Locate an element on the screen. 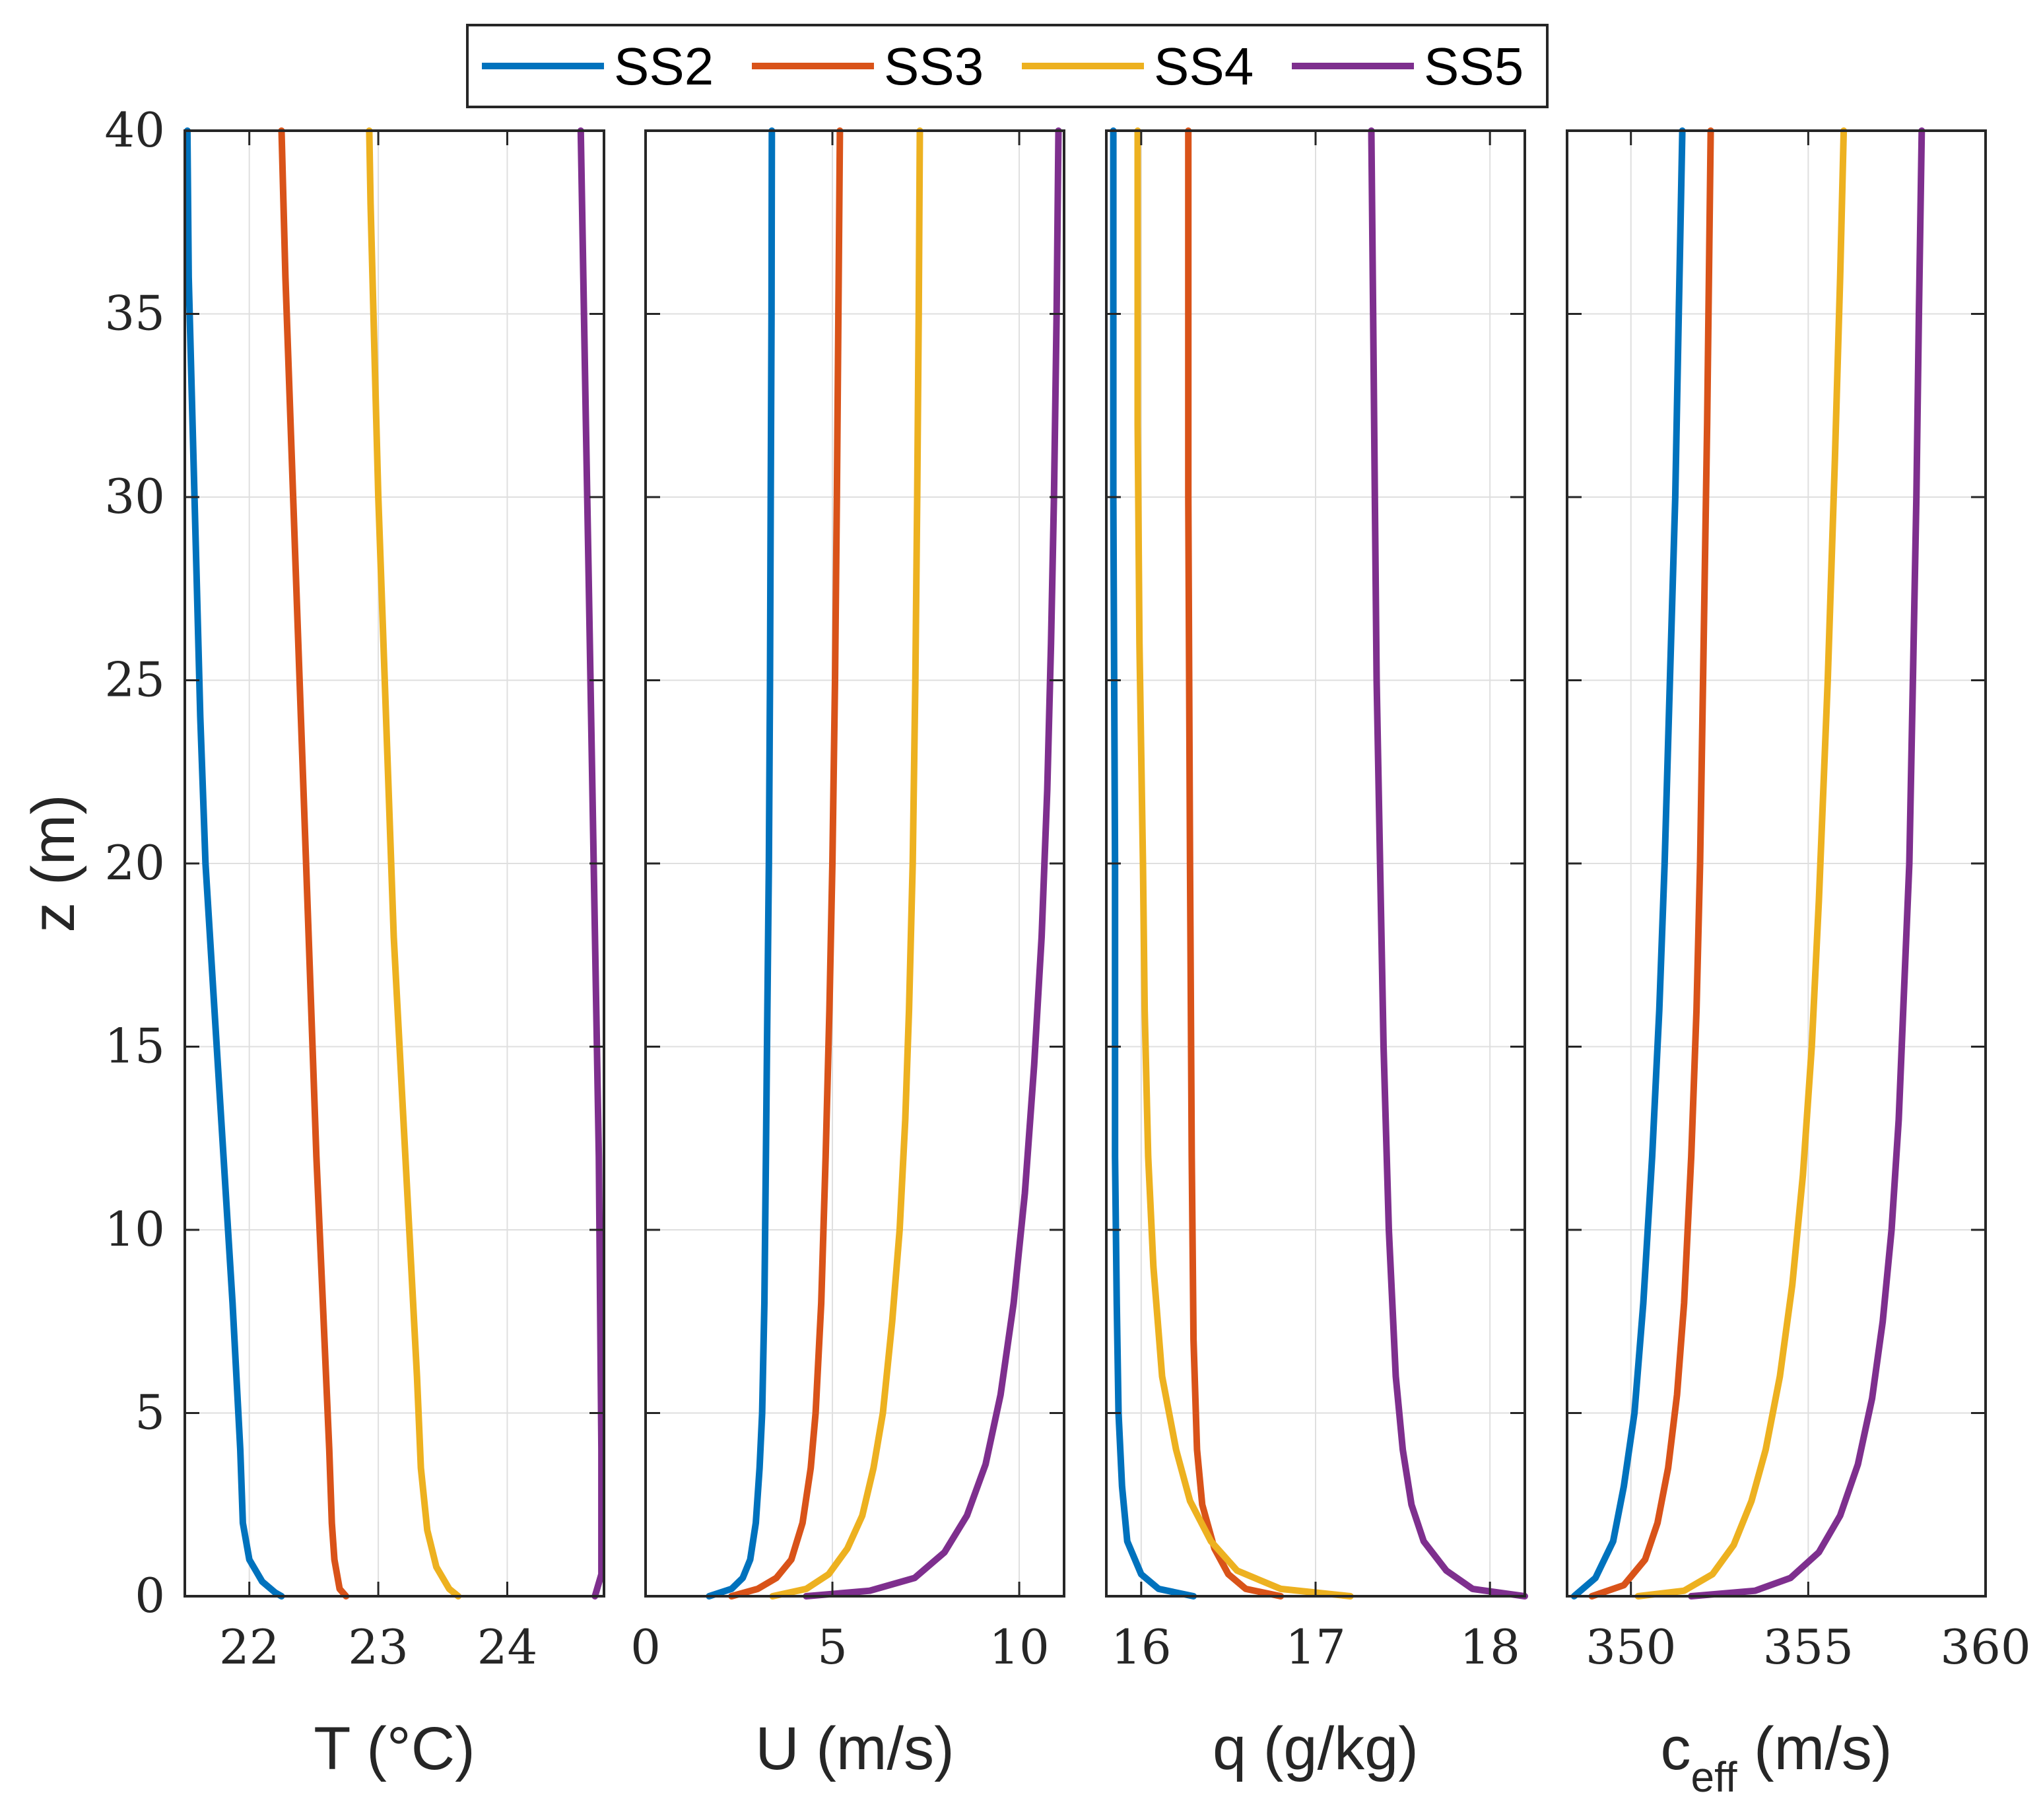  legend-label: SS3 is located at coordinates (934, 66).